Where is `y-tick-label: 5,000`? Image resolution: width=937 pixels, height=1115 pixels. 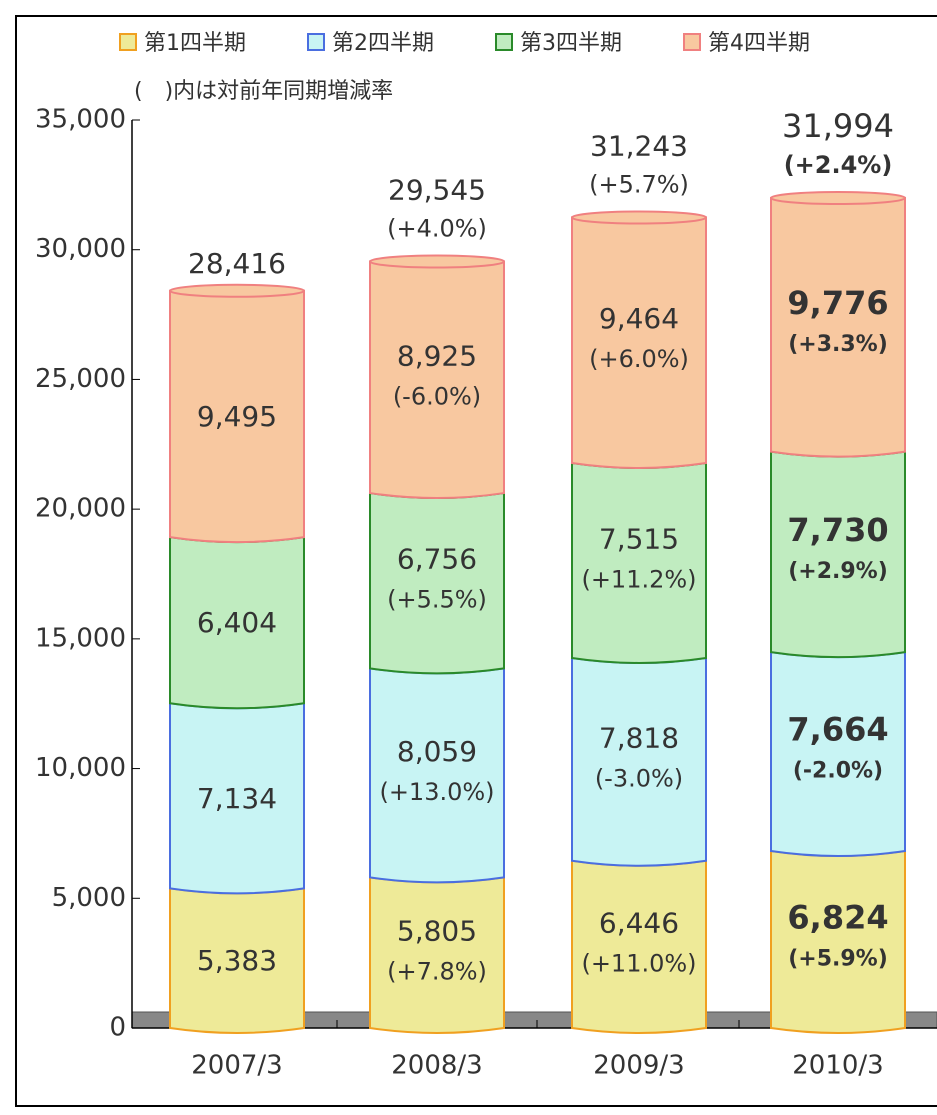
y-tick-label: 5,000 is located at coordinates (89, 898).